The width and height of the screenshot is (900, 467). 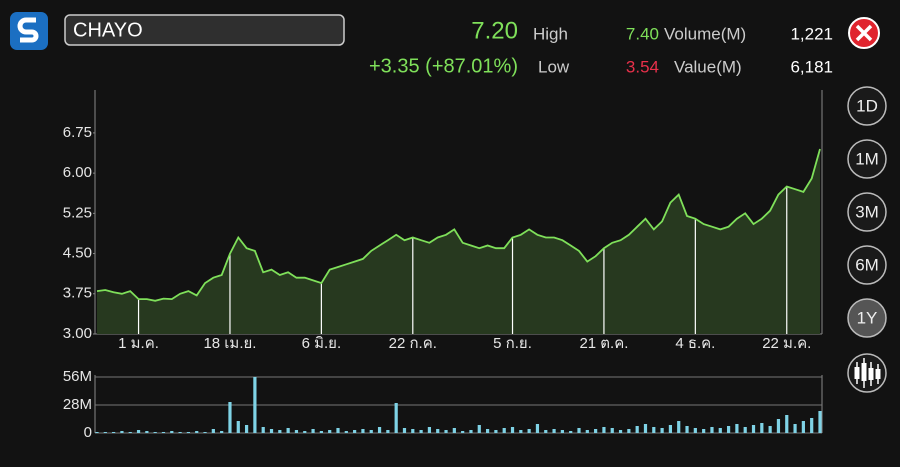 I want to click on button-label: 1D, so click(x=867, y=105).